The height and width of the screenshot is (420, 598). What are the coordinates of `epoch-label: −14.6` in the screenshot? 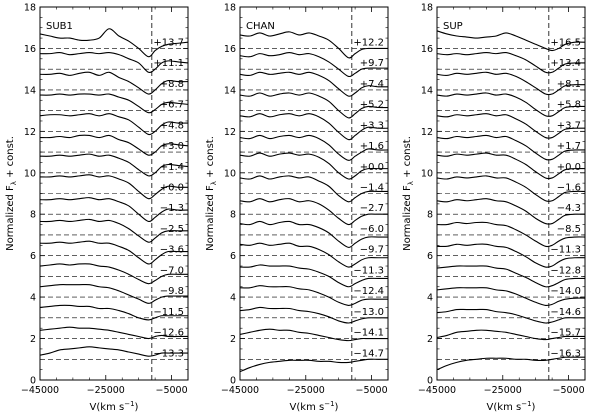 It's located at (565, 312).